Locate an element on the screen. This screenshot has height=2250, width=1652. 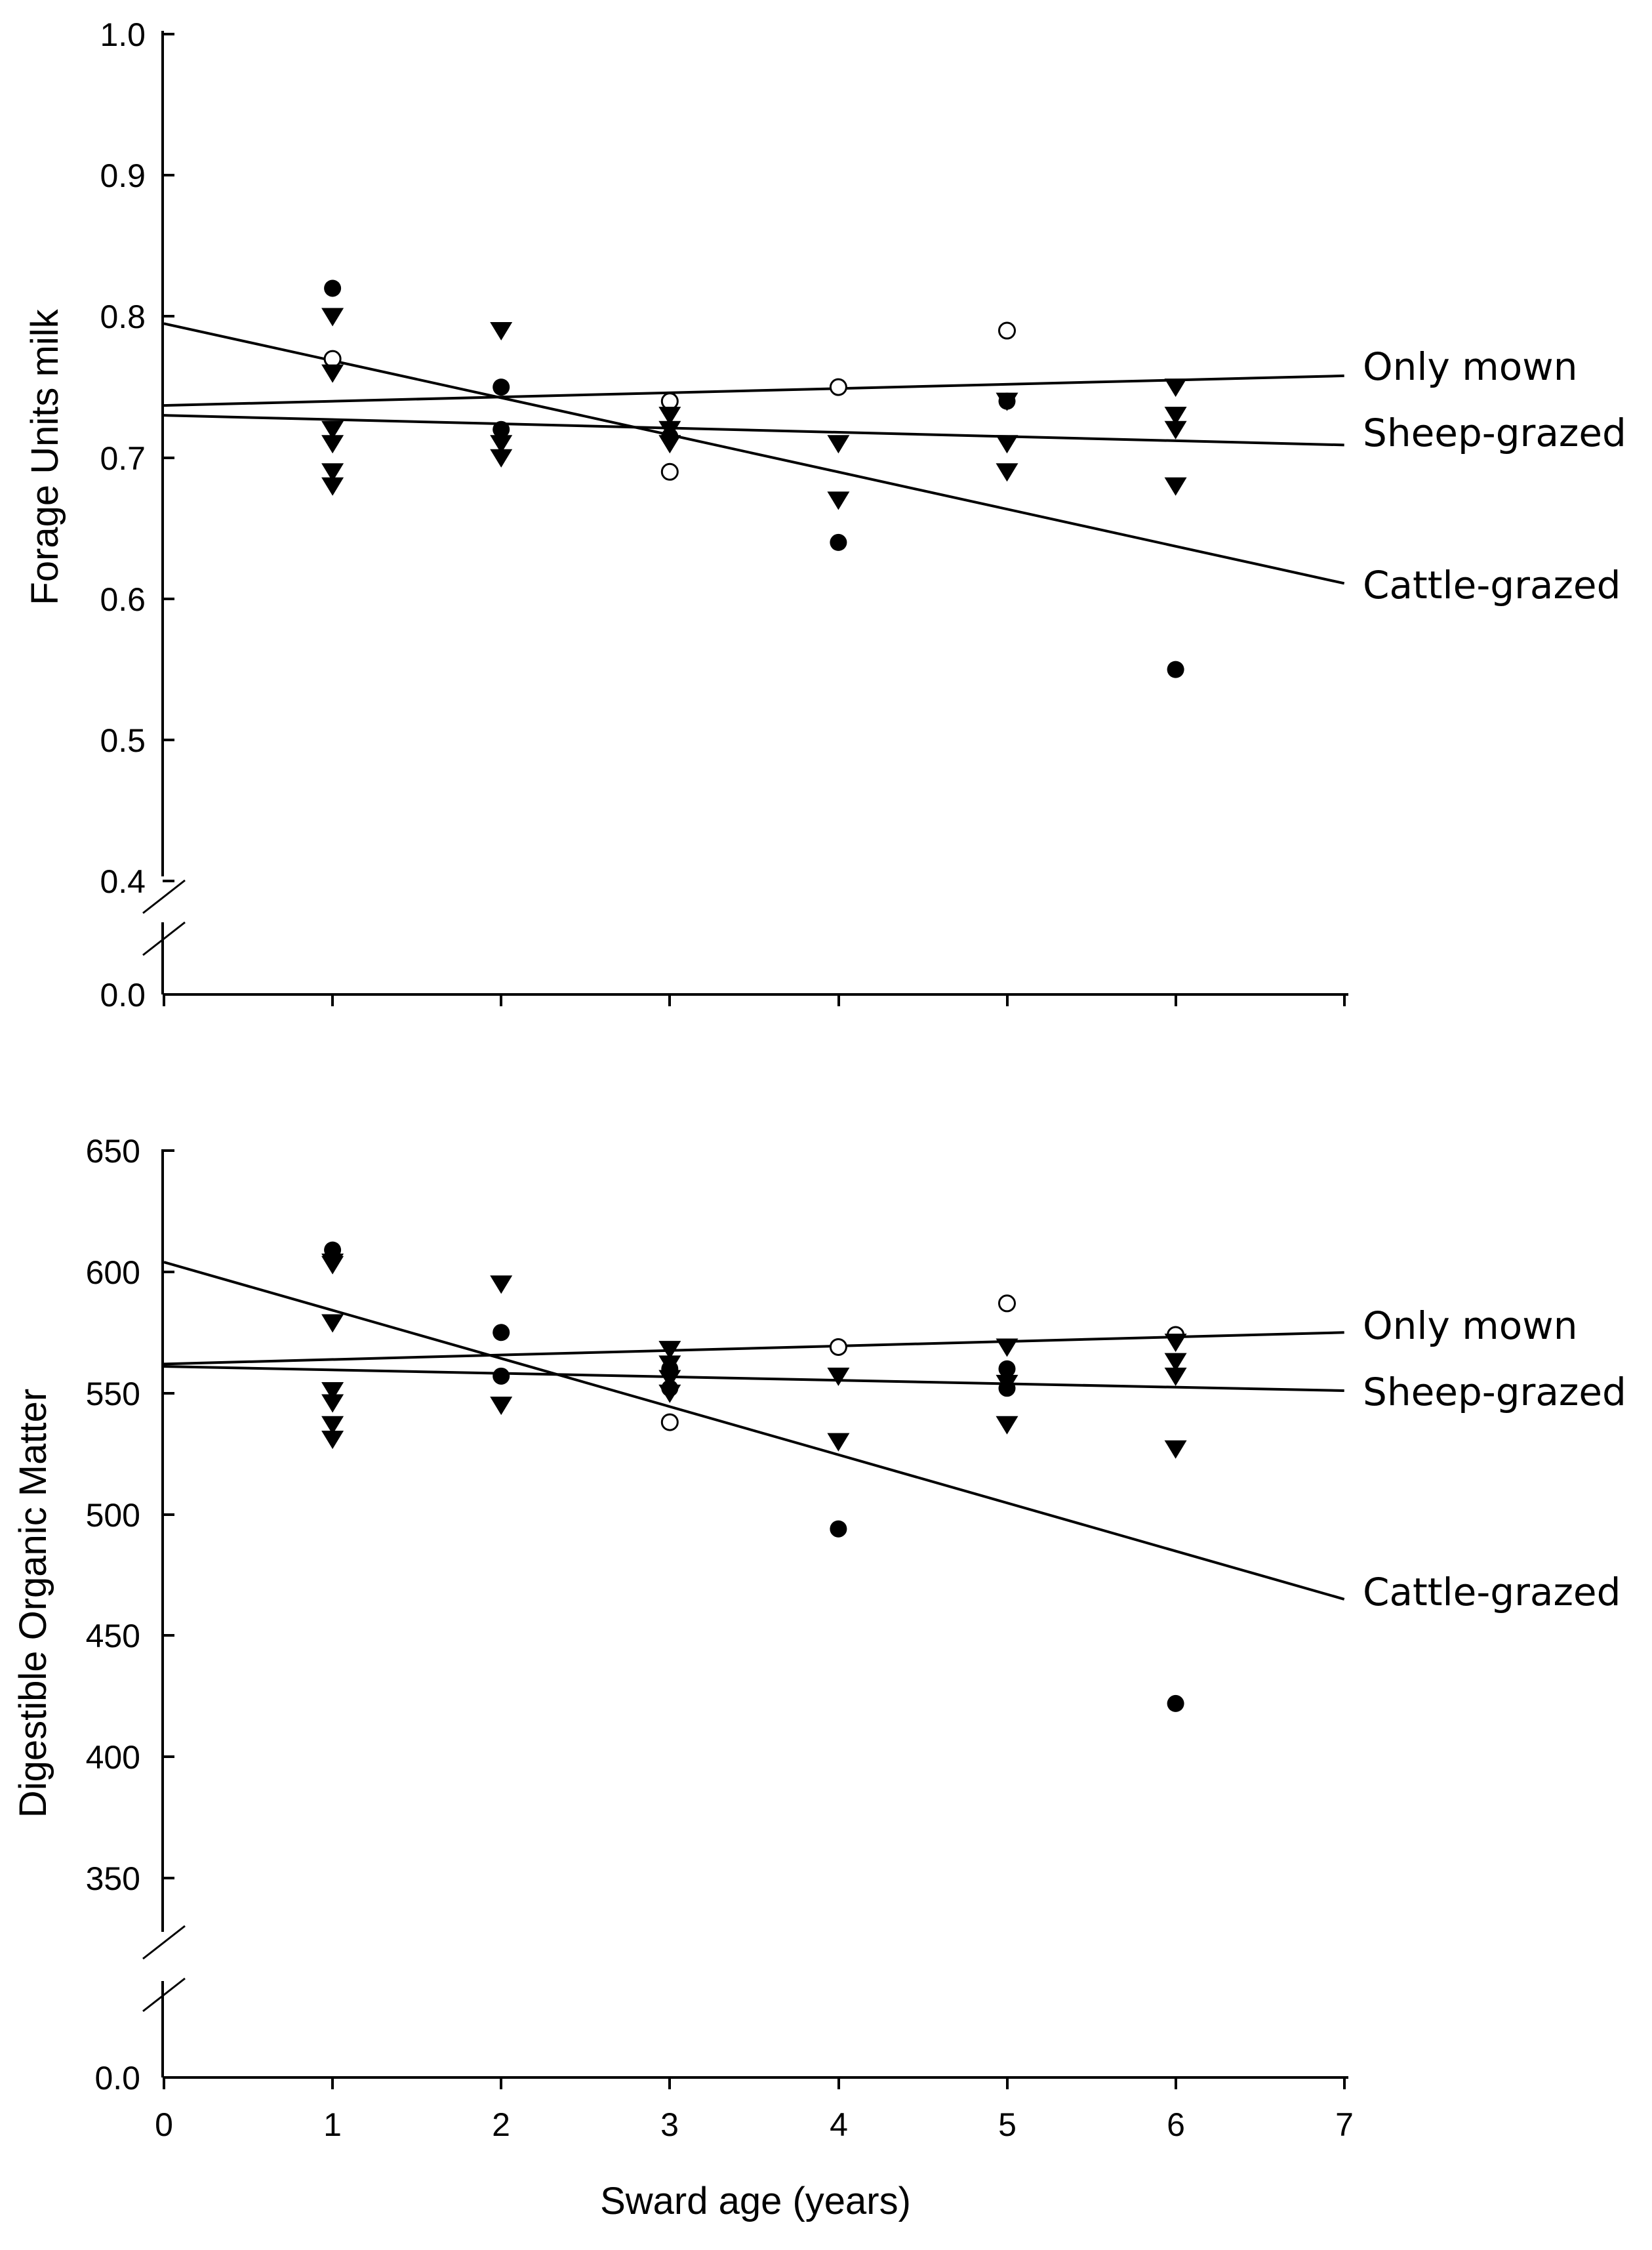
y-tick-label: 0.4 is located at coordinates (123, 882).